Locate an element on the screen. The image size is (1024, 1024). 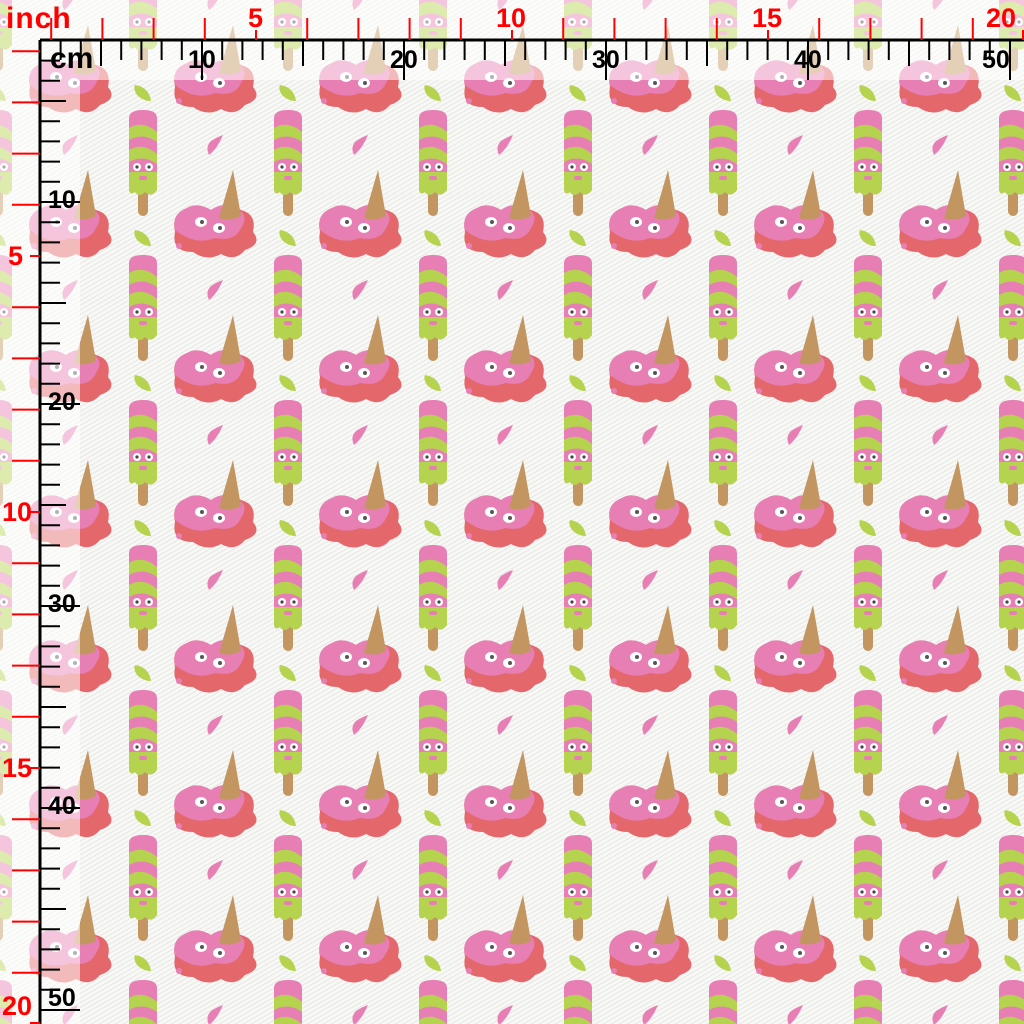
top-cm-label: 50 is located at coordinates (996, 60).